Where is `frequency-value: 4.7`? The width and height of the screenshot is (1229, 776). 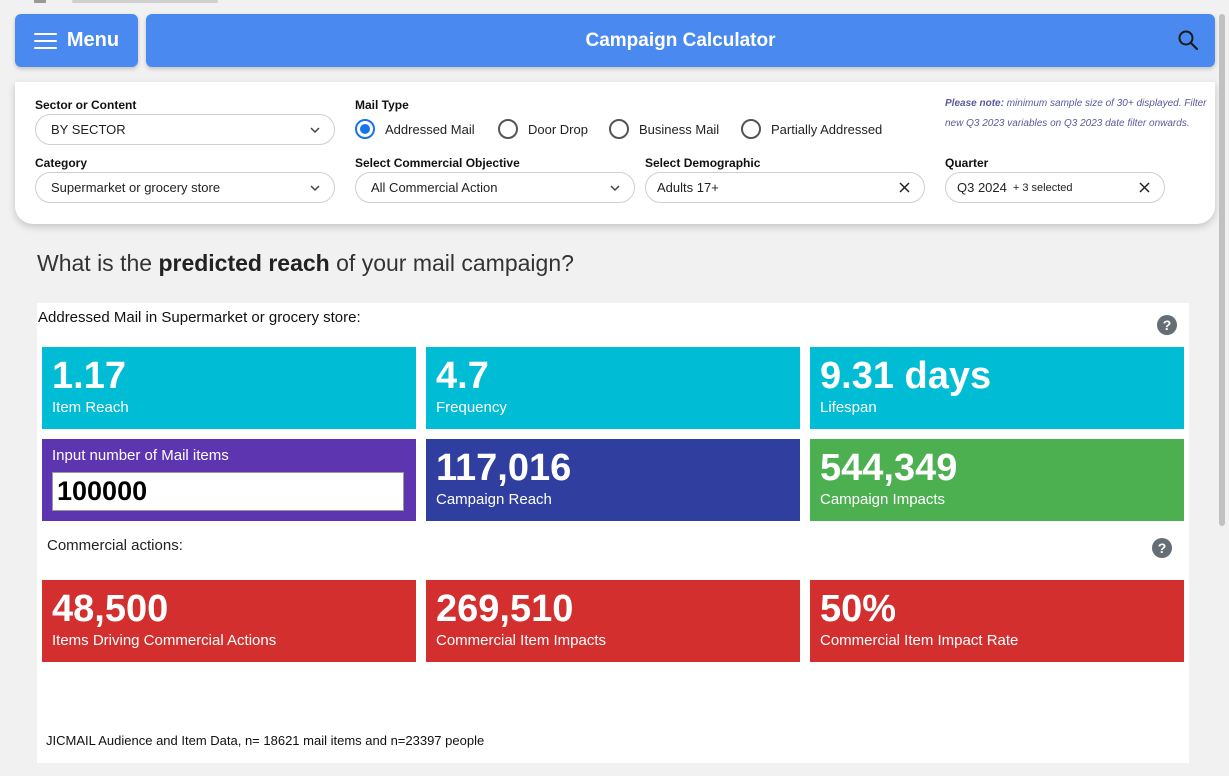 frequency-value: 4.7 is located at coordinates (462, 376).